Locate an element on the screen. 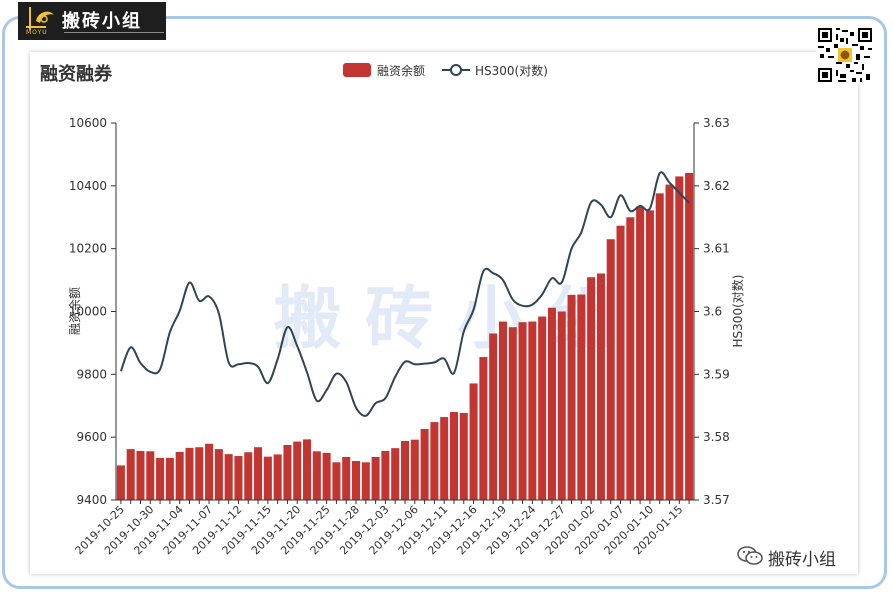  chart-title: 融资融券 is located at coordinates (76, 74).